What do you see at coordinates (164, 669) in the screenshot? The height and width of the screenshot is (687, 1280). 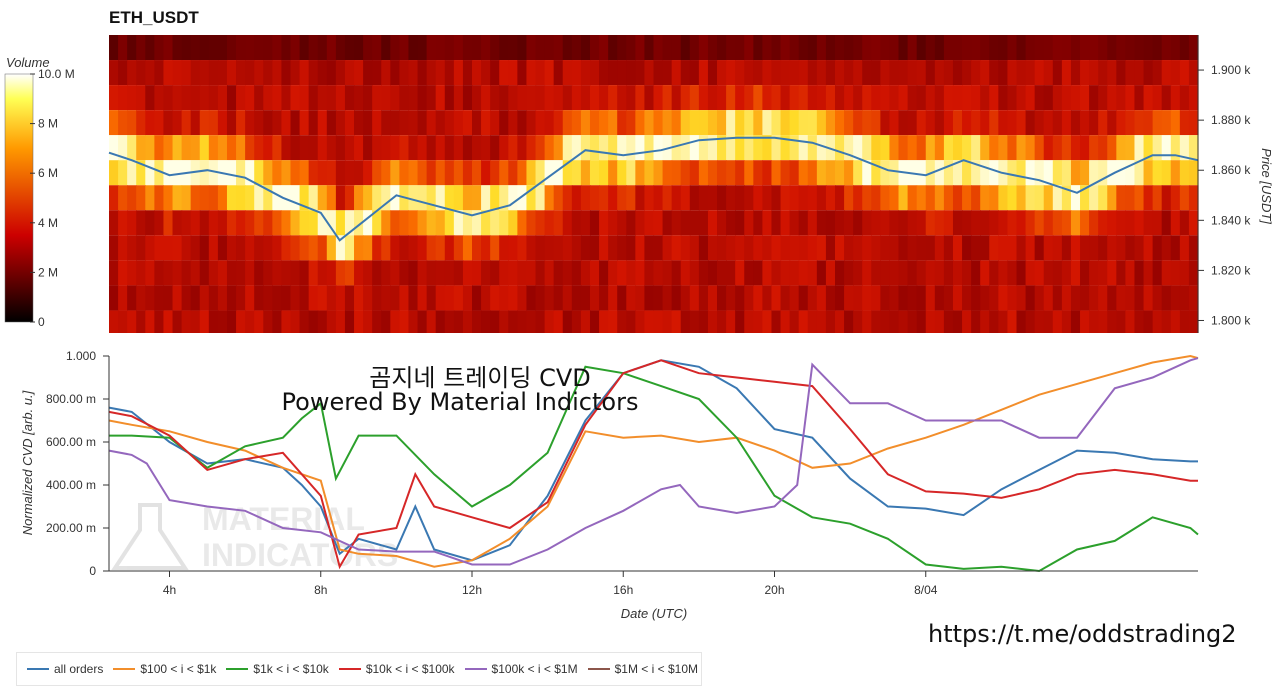 I see `legend-item: $100 < i < $1k` at bounding box center [164, 669].